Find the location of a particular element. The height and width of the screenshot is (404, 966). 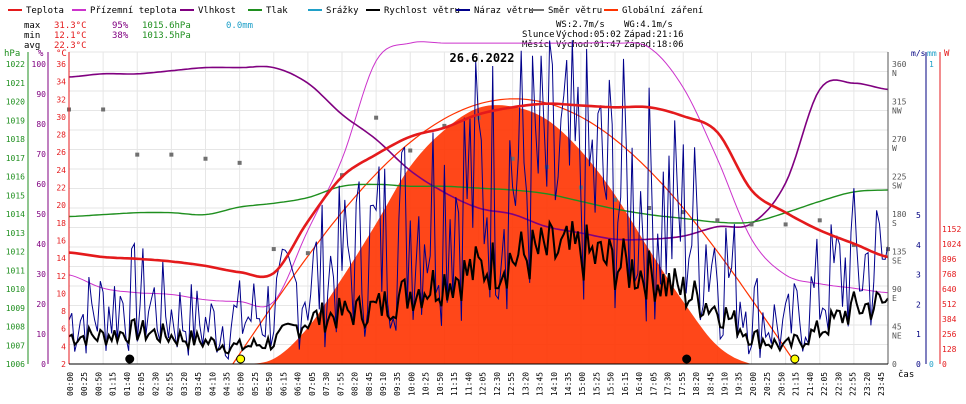

time-tick: 09:10 is located at coordinates (383, 384).